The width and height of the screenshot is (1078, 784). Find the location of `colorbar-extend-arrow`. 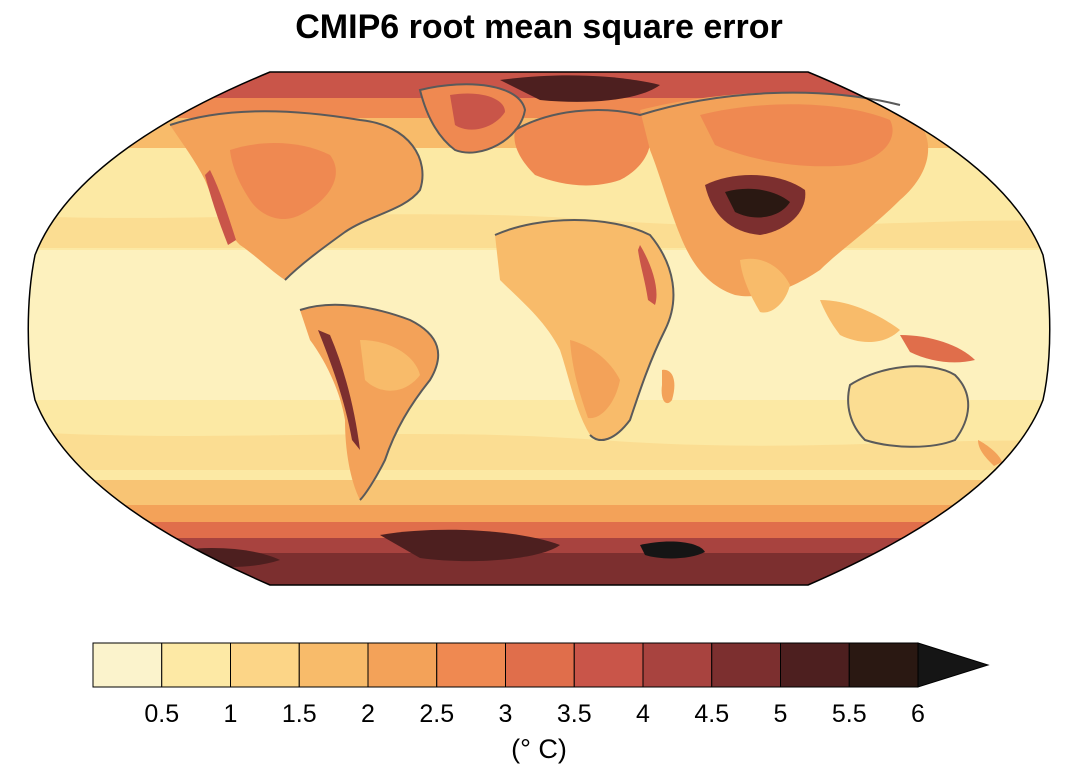

colorbar-extend-arrow is located at coordinates (953, 665).